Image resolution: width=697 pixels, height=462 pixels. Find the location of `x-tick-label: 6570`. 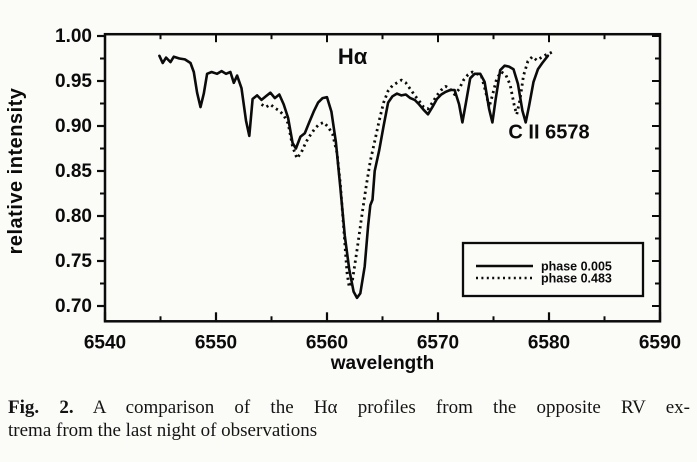

x-tick-label: 6570 is located at coordinates (438, 342).